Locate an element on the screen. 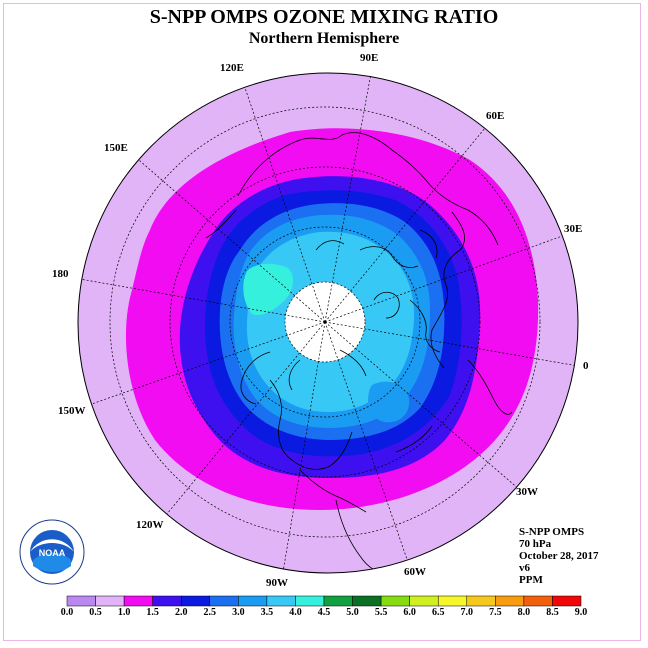 This screenshot has width=648, height=648. colorbar is located at coordinates (324, 601).